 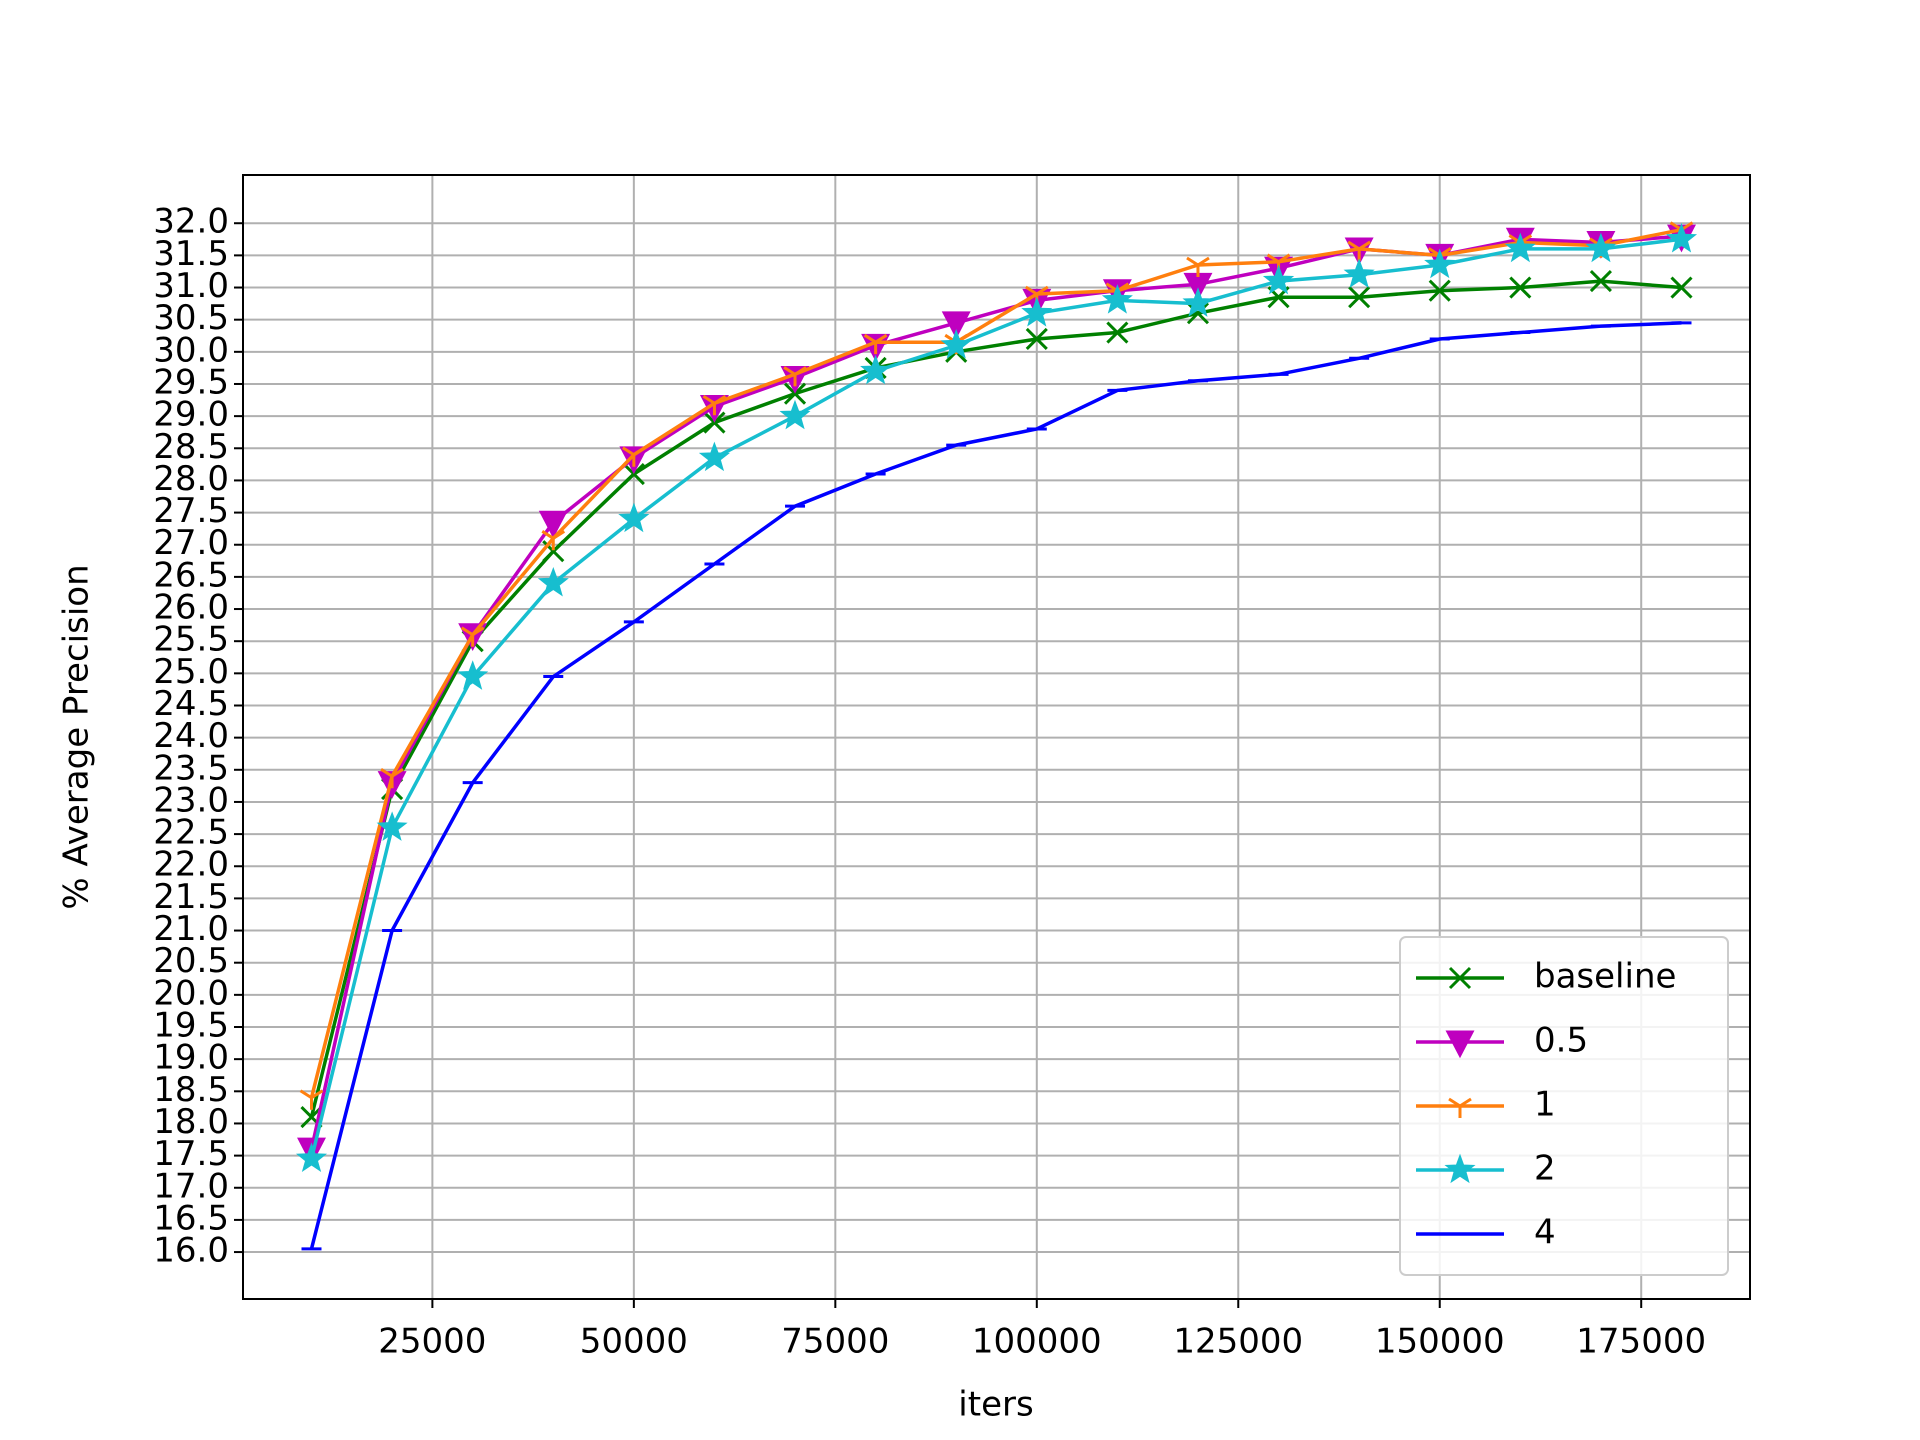 I want to click on y-tick-label: 22.0, so click(x=191, y=865).